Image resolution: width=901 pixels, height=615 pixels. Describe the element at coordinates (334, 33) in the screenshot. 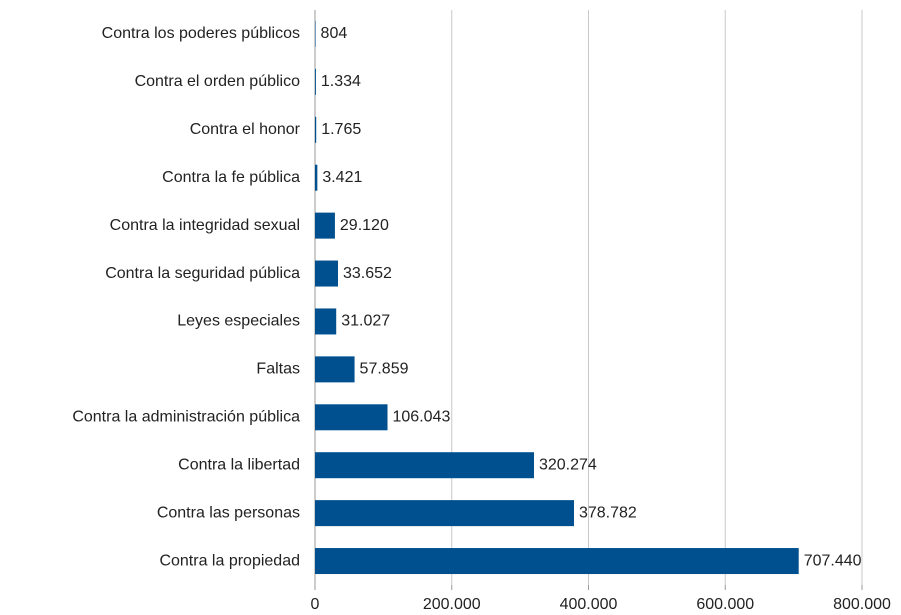

I see `value-label: 804` at that location.